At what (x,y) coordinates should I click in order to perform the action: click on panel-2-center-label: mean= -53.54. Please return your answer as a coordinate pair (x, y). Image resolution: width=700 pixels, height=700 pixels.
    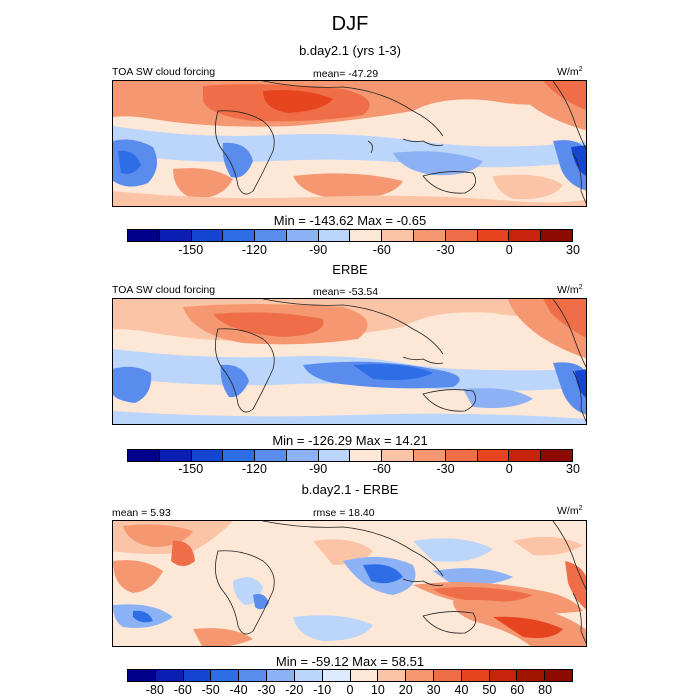
    Looking at the image, I should click on (346, 292).